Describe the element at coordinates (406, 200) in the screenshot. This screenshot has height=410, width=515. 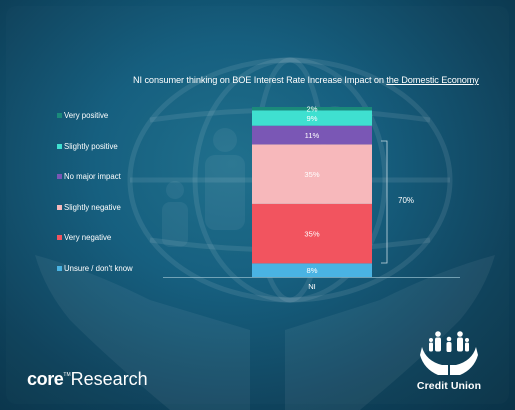
I see `annotation-label: 70%` at that location.